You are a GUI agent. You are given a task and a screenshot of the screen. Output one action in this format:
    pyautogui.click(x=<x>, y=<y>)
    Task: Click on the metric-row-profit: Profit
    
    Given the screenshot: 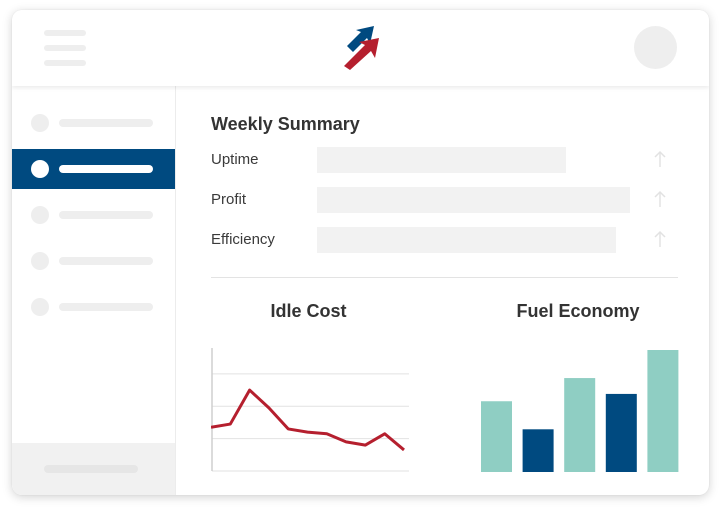 What is the action you would take?
    pyautogui.click(x=446, y=200)
    